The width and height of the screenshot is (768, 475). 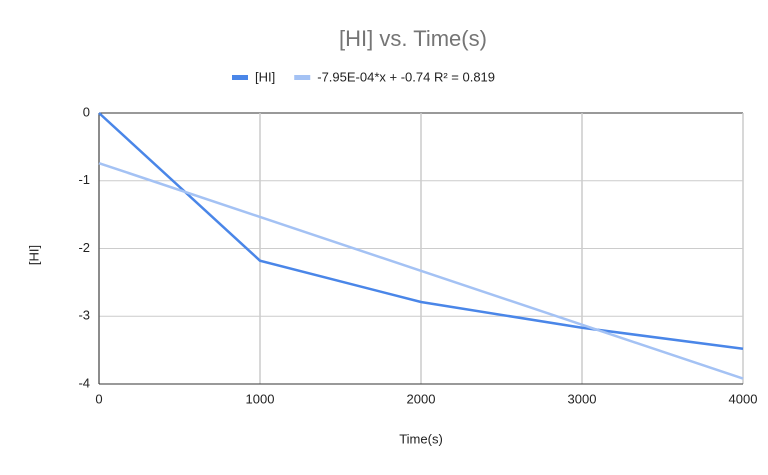 I want to click on x-tick-label: 1000, so click(x=260, y=398).